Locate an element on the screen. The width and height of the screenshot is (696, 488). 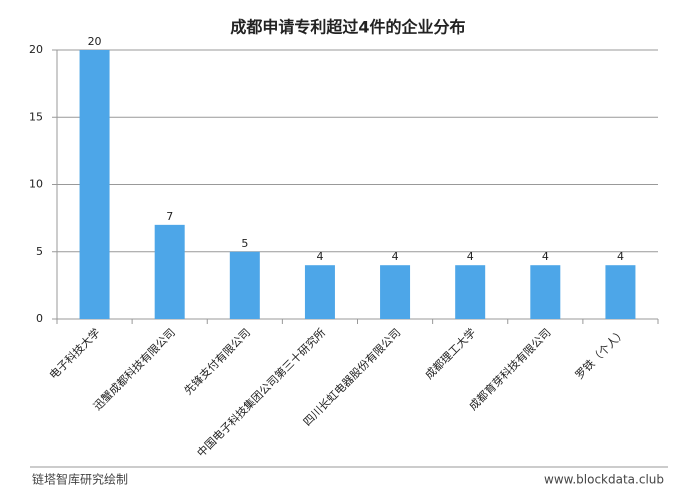
data-label: 5 is located at coordinates (244, 243).